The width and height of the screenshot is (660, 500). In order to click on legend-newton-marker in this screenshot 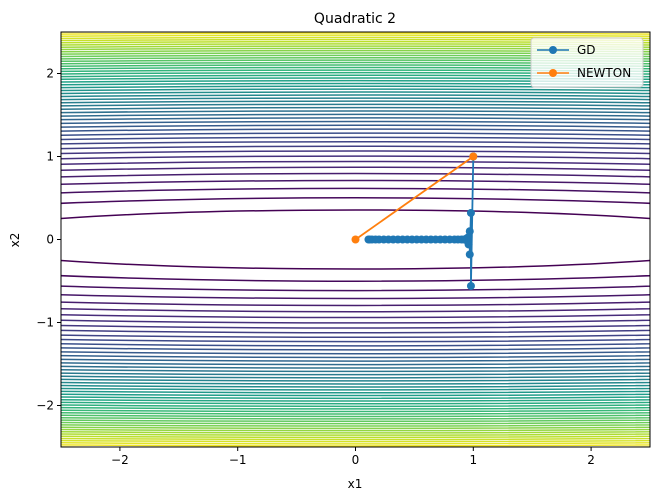, I will do `click(553, 73)`.